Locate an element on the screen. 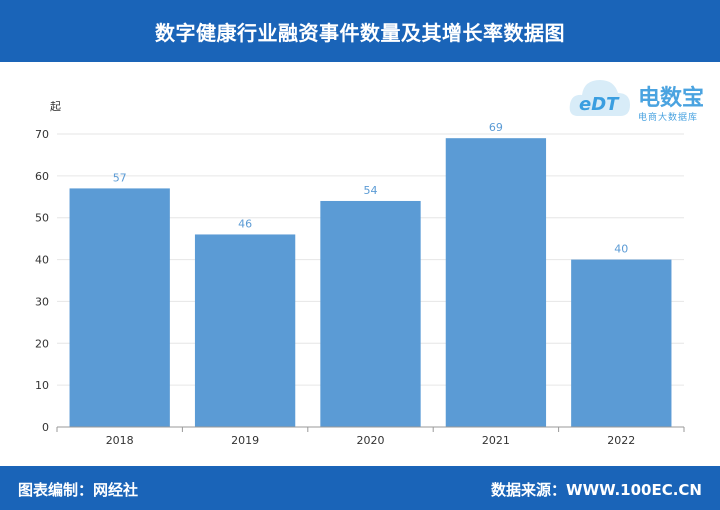 The image size is (720, 510). logo-mark: eDT is located at coordinates (599, 104).